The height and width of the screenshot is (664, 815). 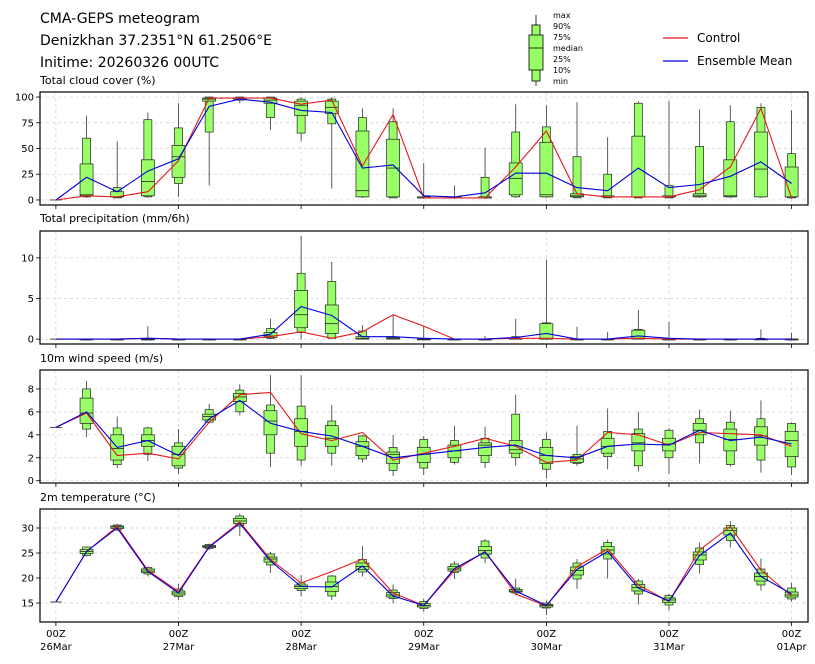 I want to click on initime-label: Initime: 20260326 00UTC, so click(x=129, y=63).